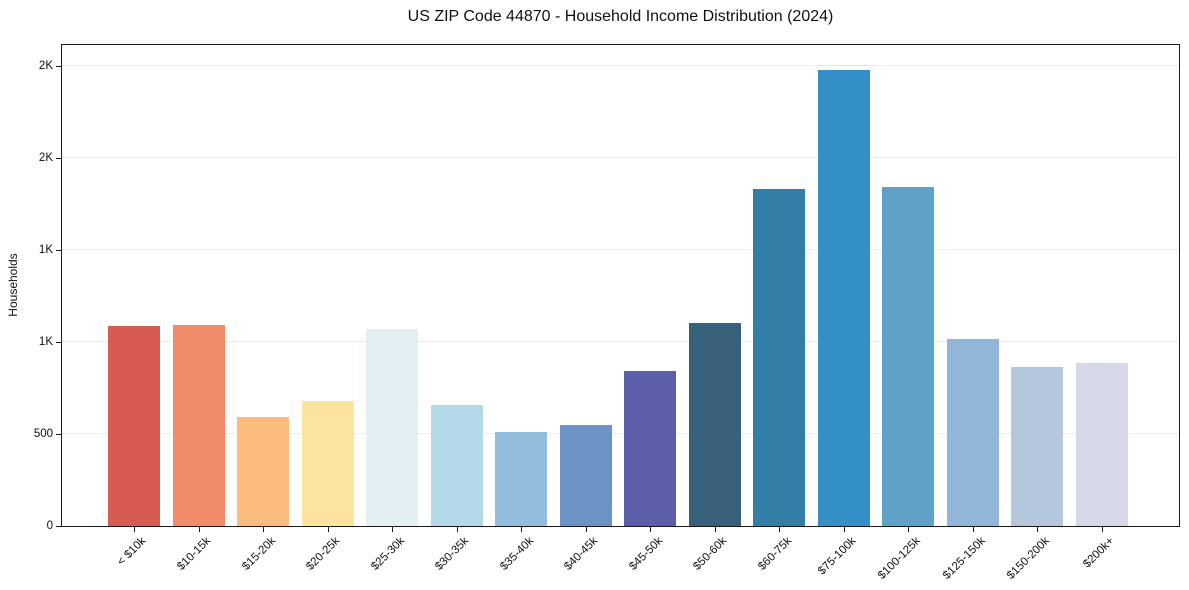  What do you see at coordinates (1028, 558) in the screenshot?
I see `x-tick-label: $150-200k` at bounding box center [1028, 558].